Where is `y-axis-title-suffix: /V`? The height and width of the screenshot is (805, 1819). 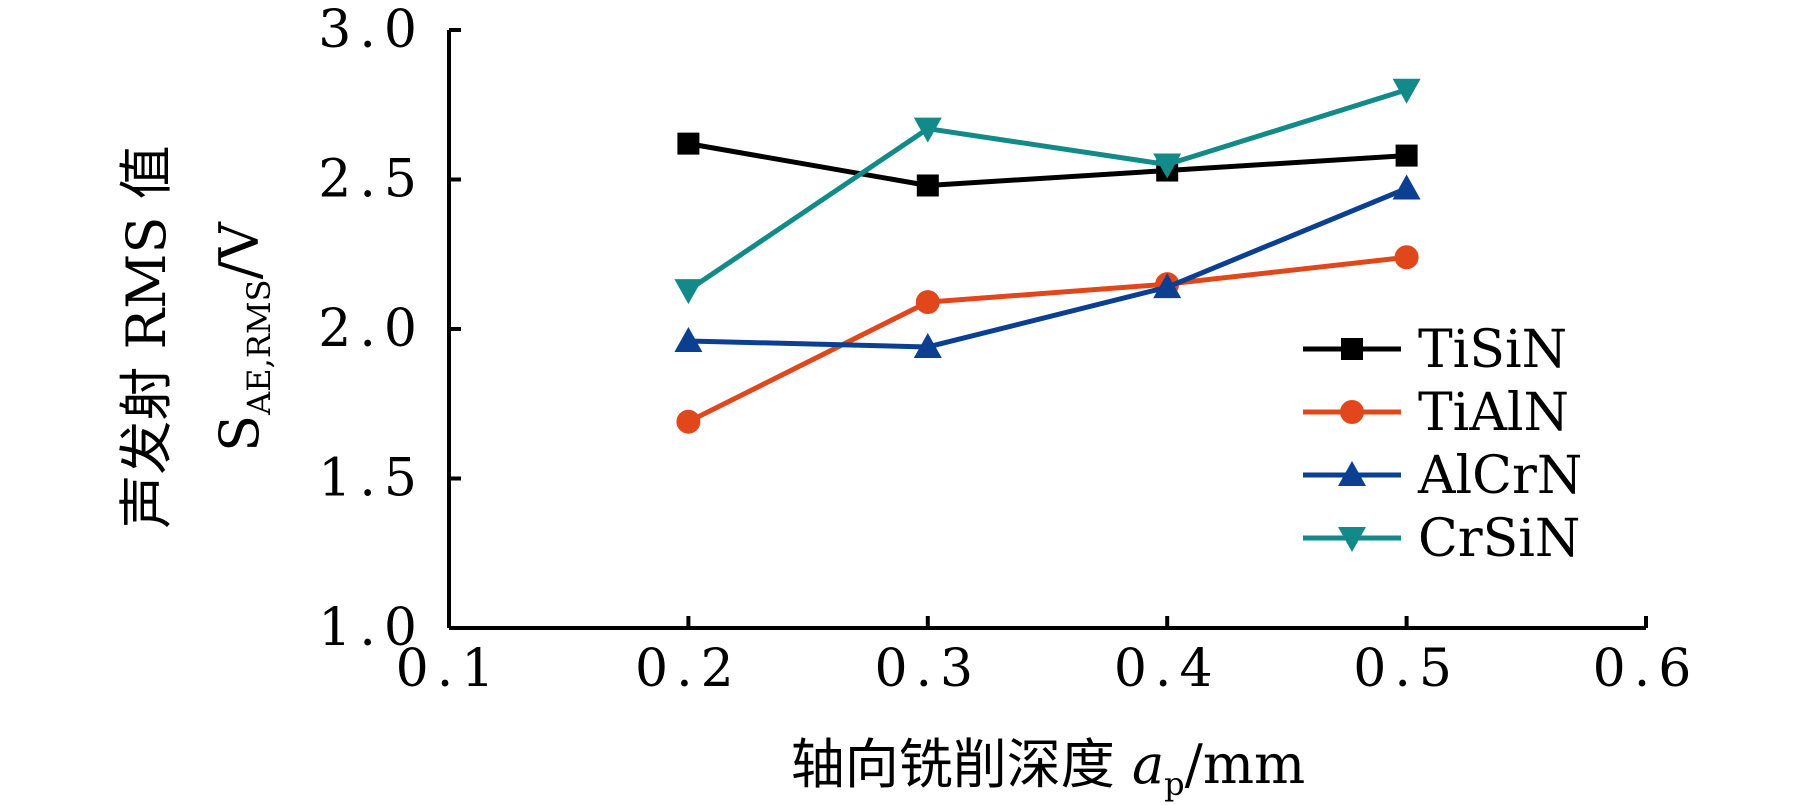 y-axis-title-suffix: /V is located at coordinates (239, 250).